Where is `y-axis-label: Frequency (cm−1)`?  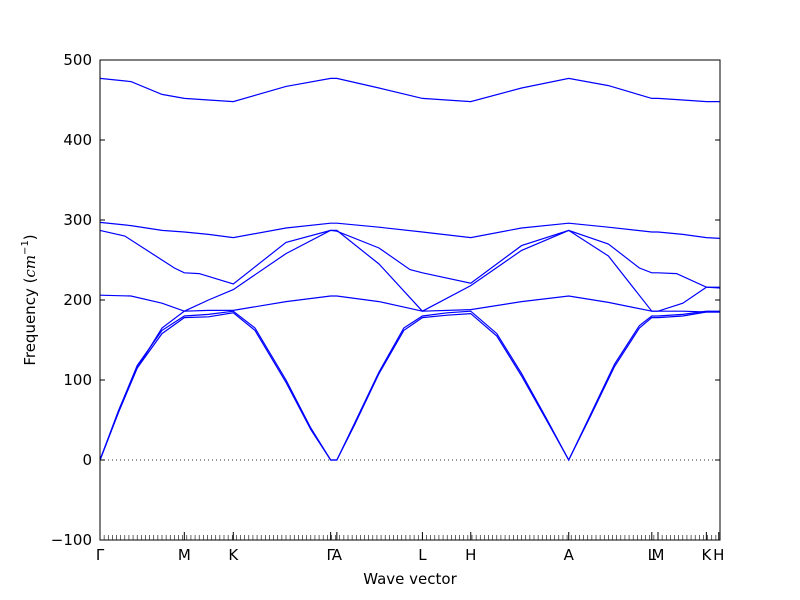
y-axis-label: Frequency (cm−1) is located at coordinates (29, 299).